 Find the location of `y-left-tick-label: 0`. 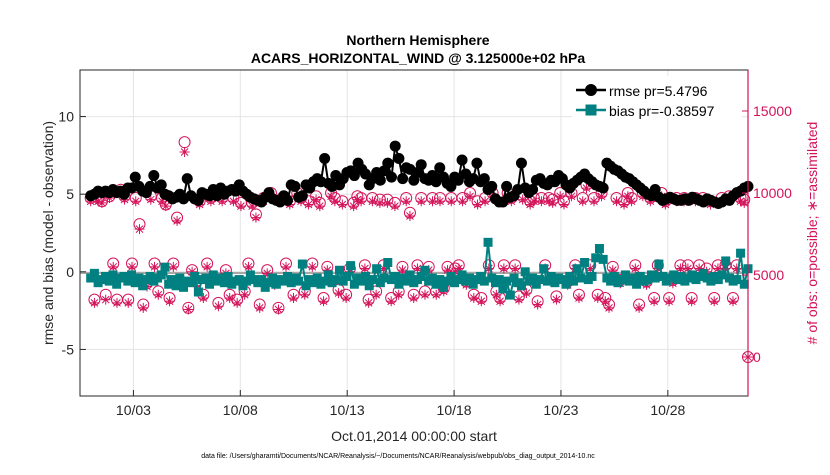

y-left-tick-label: 0 is located at coordinates (70, 272).